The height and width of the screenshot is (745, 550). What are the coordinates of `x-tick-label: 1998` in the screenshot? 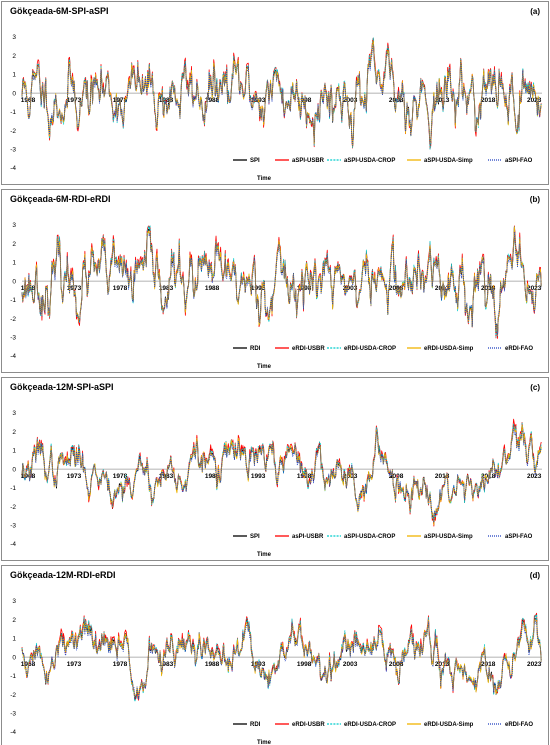 It's located at (304, 664).